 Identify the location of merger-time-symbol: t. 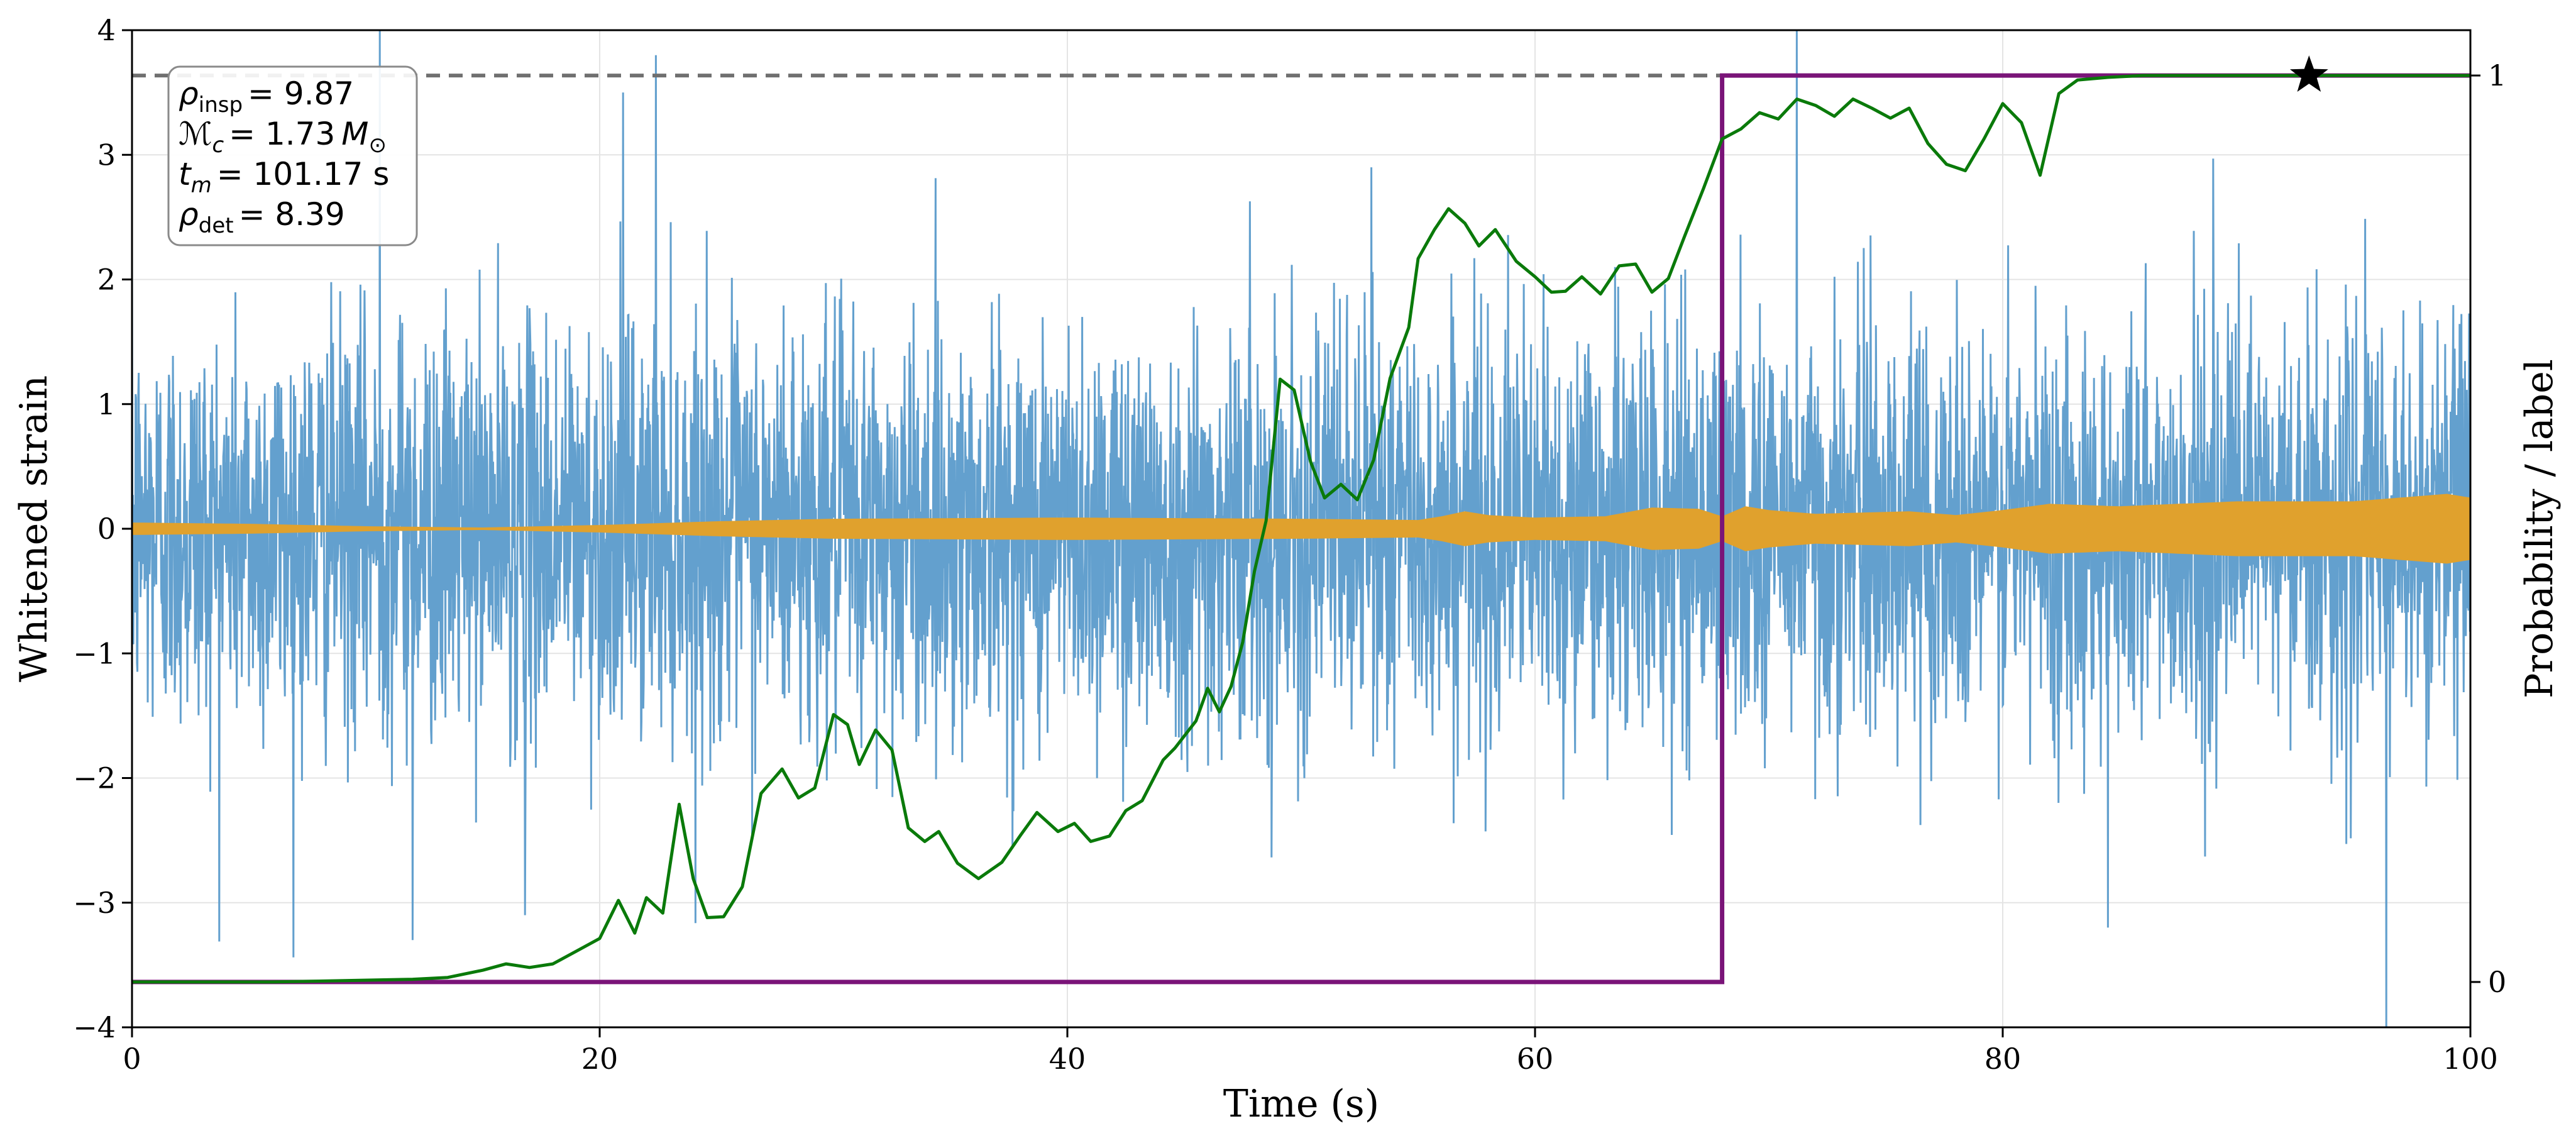
(185, 174).